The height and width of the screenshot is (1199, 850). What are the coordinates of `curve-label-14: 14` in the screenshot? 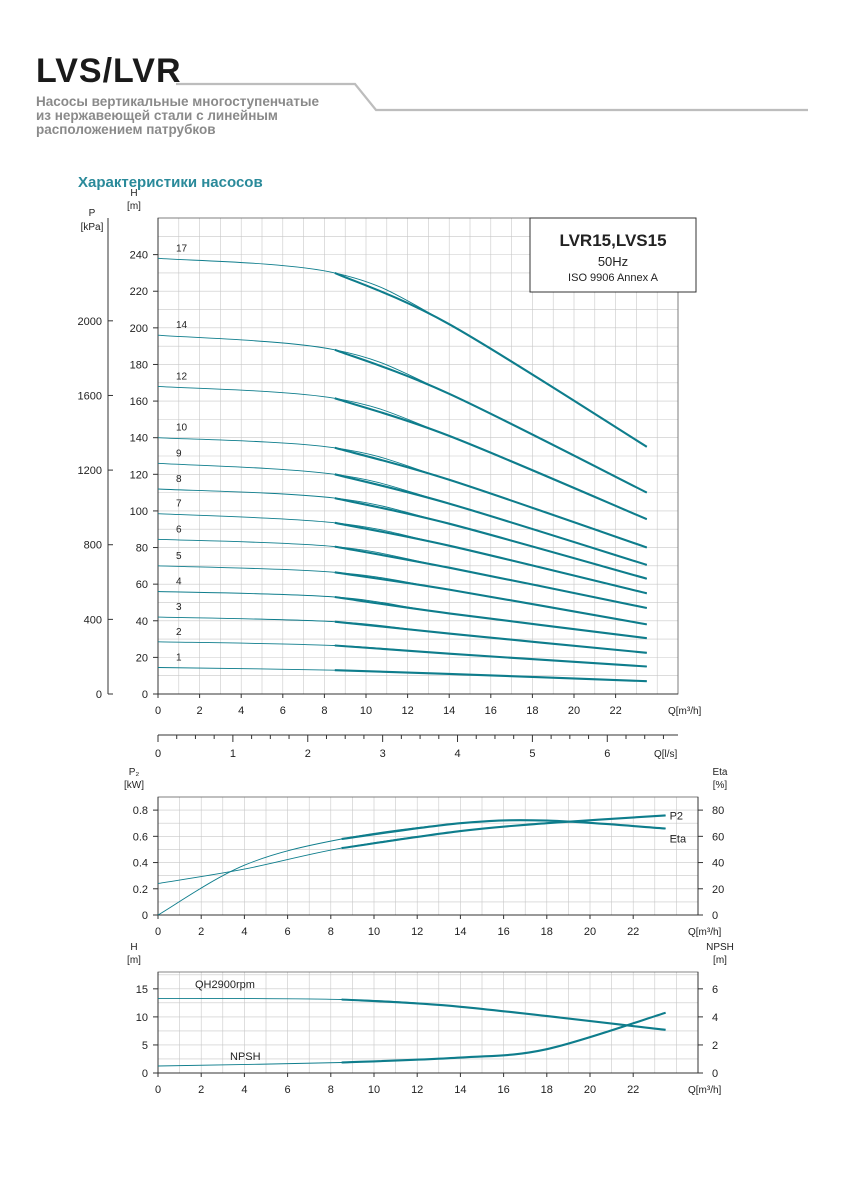 It's located at (182, 325).